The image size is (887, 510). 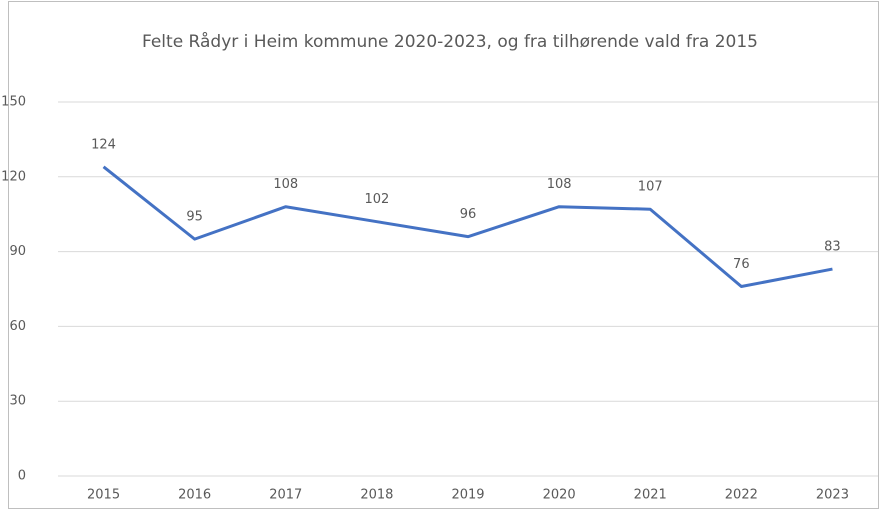 What do you see at coordinates (194, 217) in the screenshot?
I see `data-label: 95` at bounding box center [194, 217].